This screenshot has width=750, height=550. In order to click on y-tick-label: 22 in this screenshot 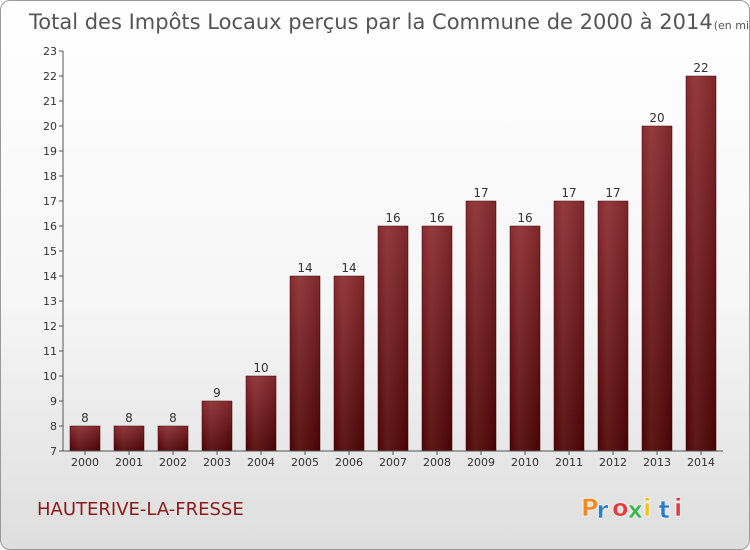, I will do `click(50, 76)`.